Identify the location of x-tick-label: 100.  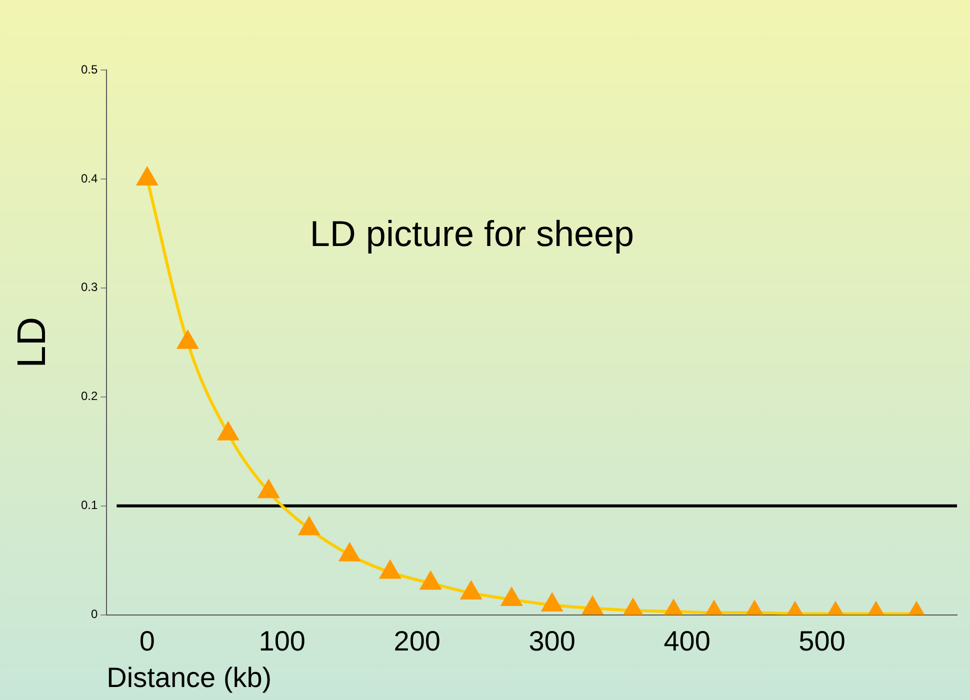
(282, 640).